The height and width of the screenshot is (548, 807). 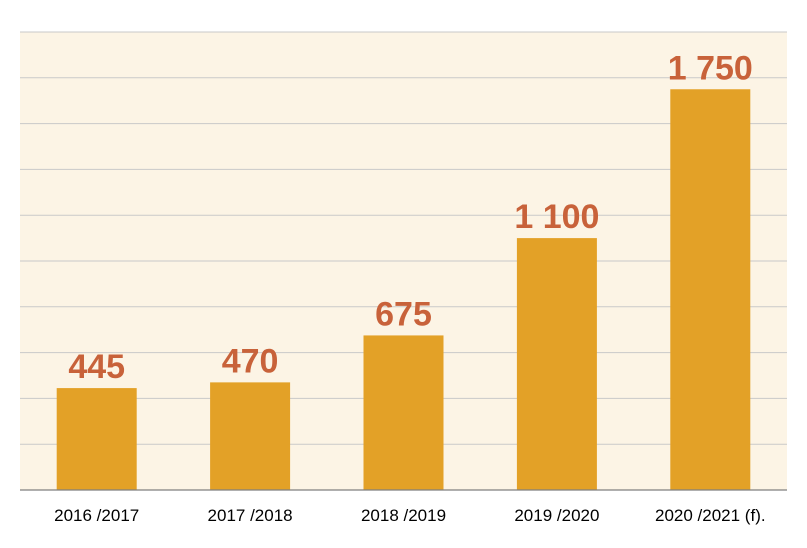 What do you see at coordinates (403, 515) in the screenshot?
I see `category-label: 2018 /2019` at bounding box center [403, 515].